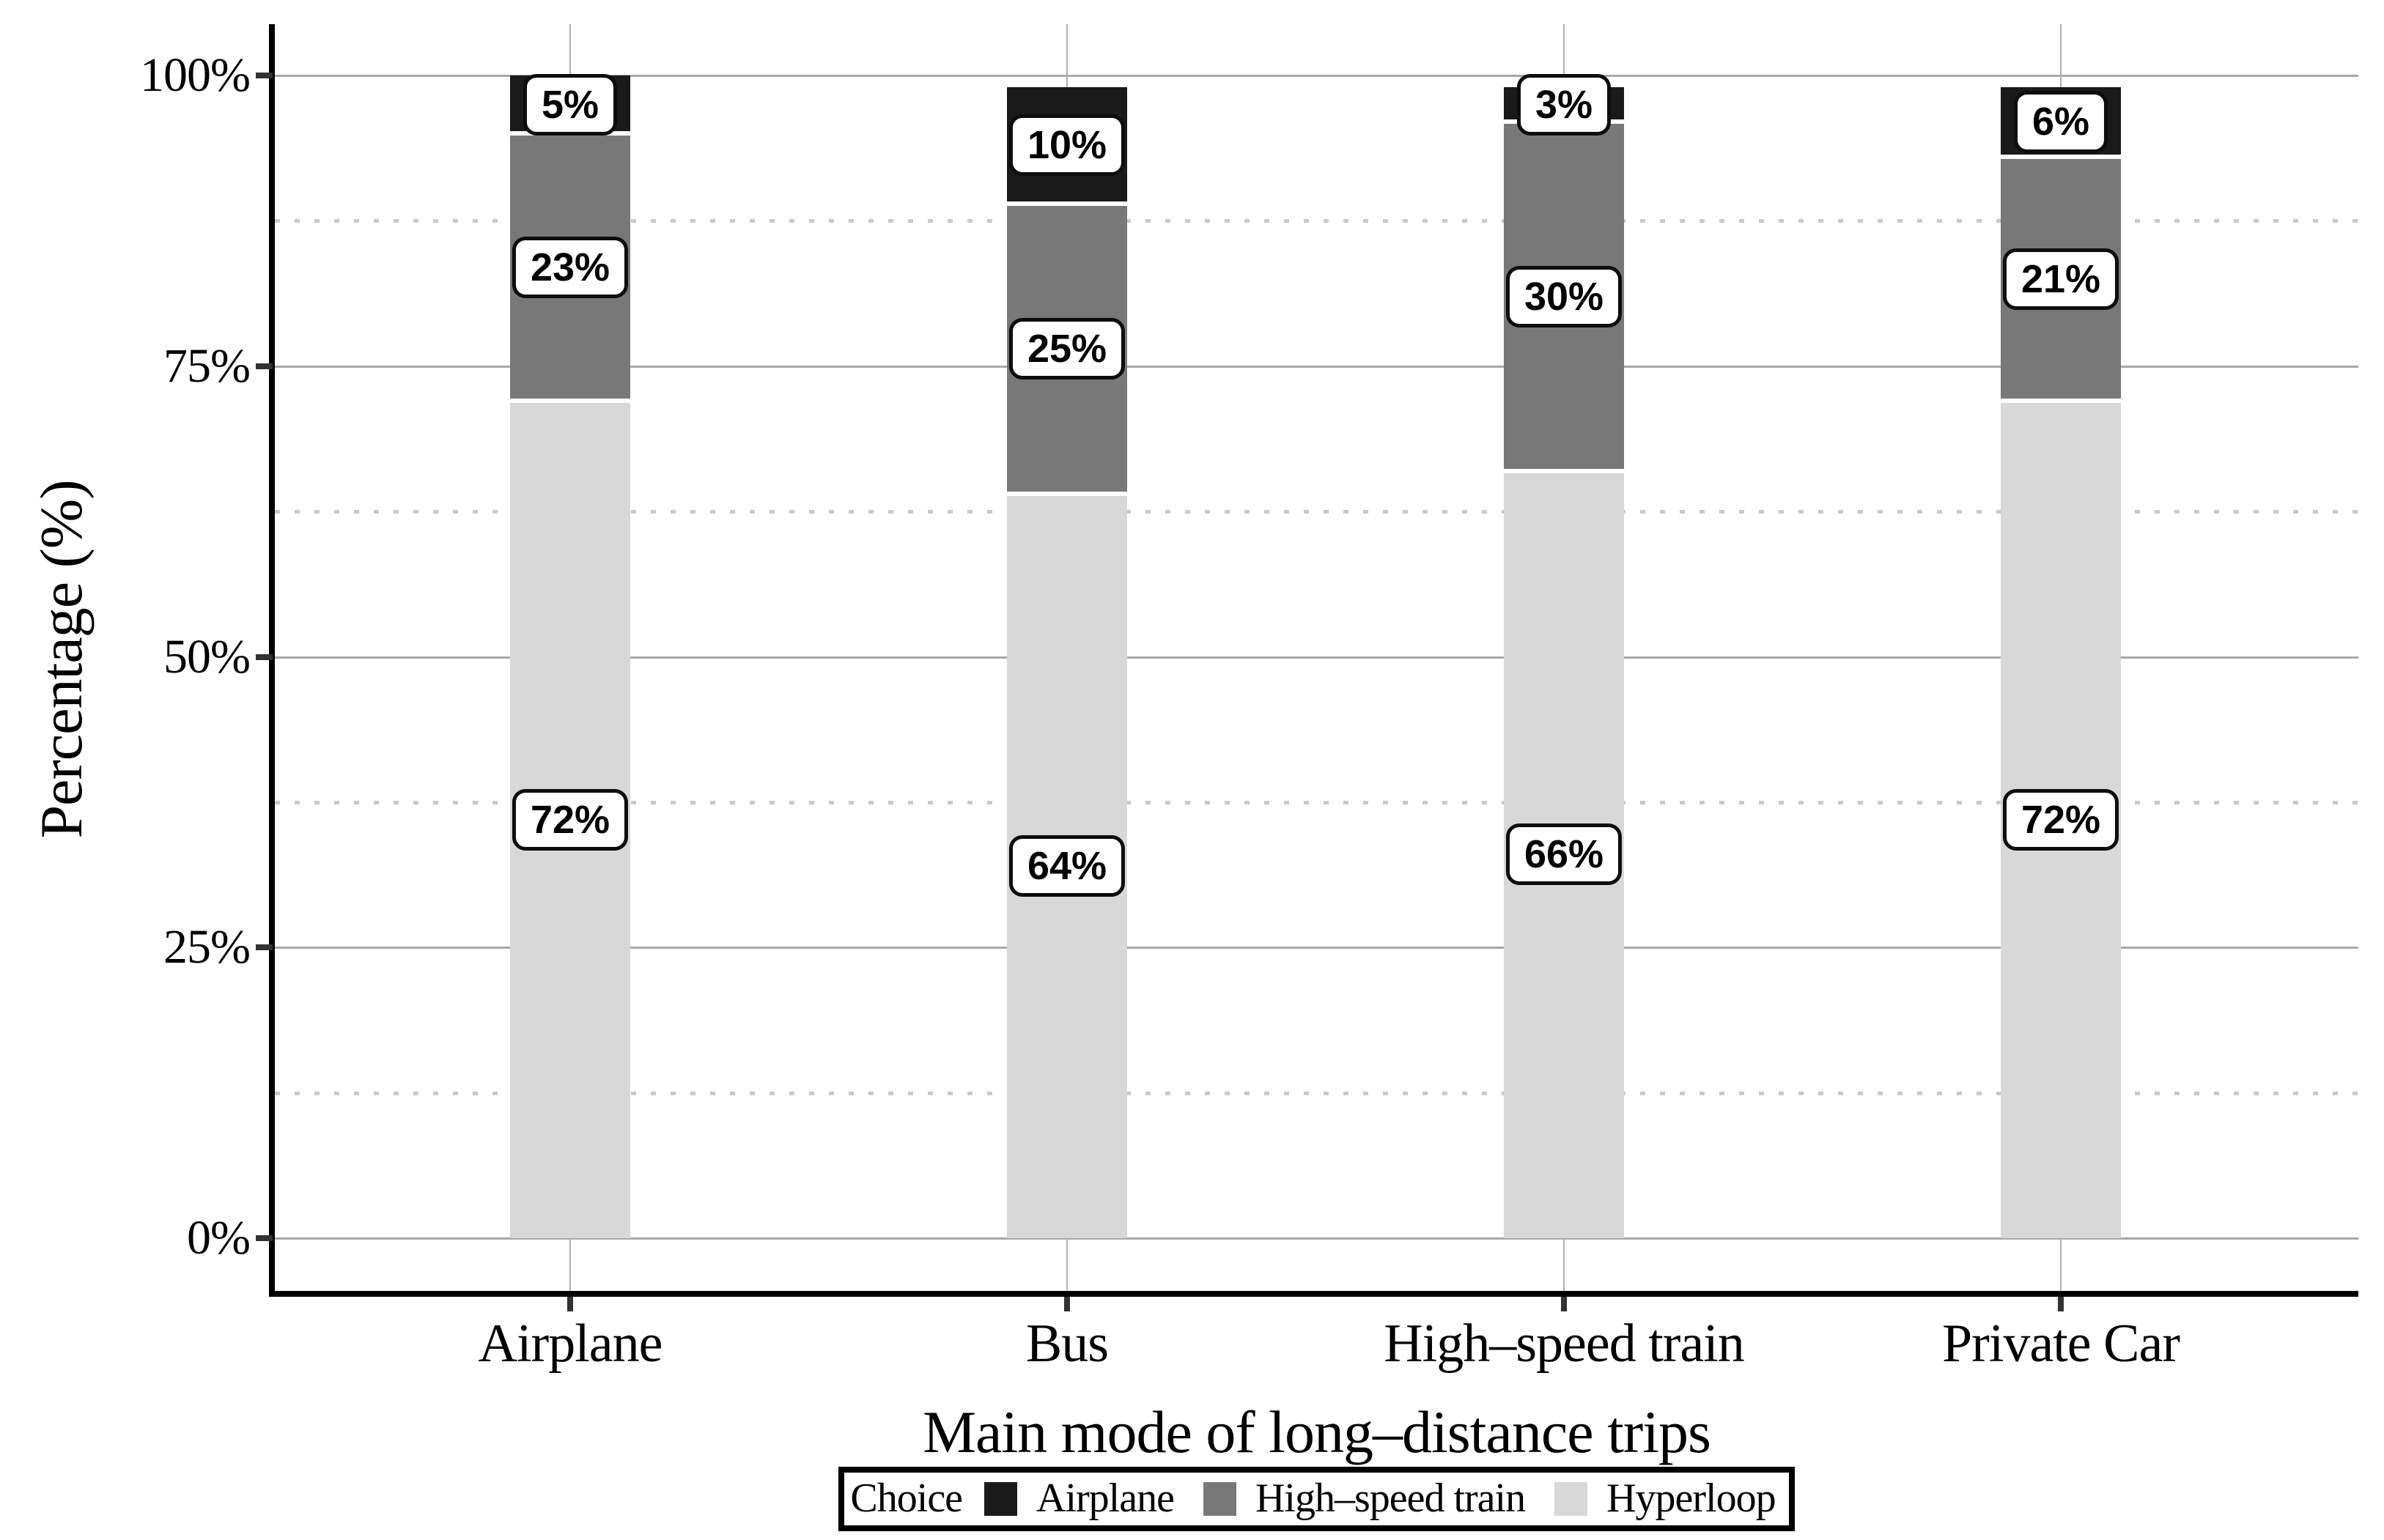 The height and width of the screenshot is (1540, 2384). What do you see at coordinates (1067, 145) in the screenshot?
I see `bar-value-label: 10%` at bounding box center [1067, 145].